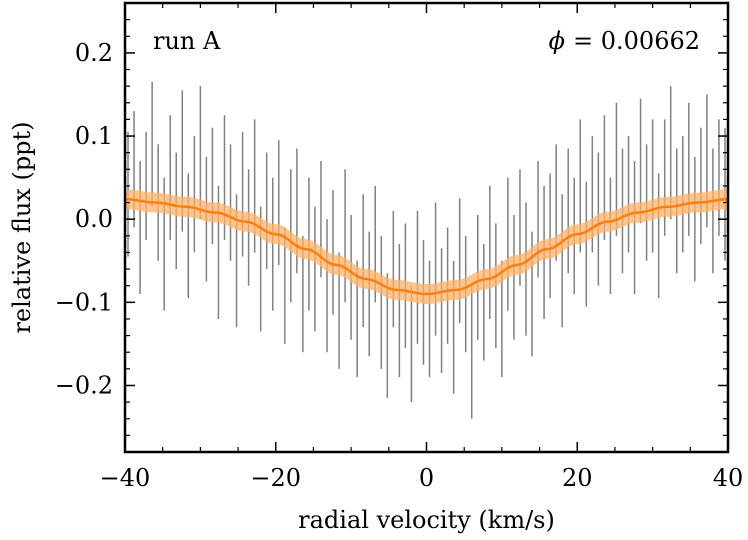  Describe the element at coordinates (728, 478) in the screenshot. I see `x-tick-label: 40` at that location.